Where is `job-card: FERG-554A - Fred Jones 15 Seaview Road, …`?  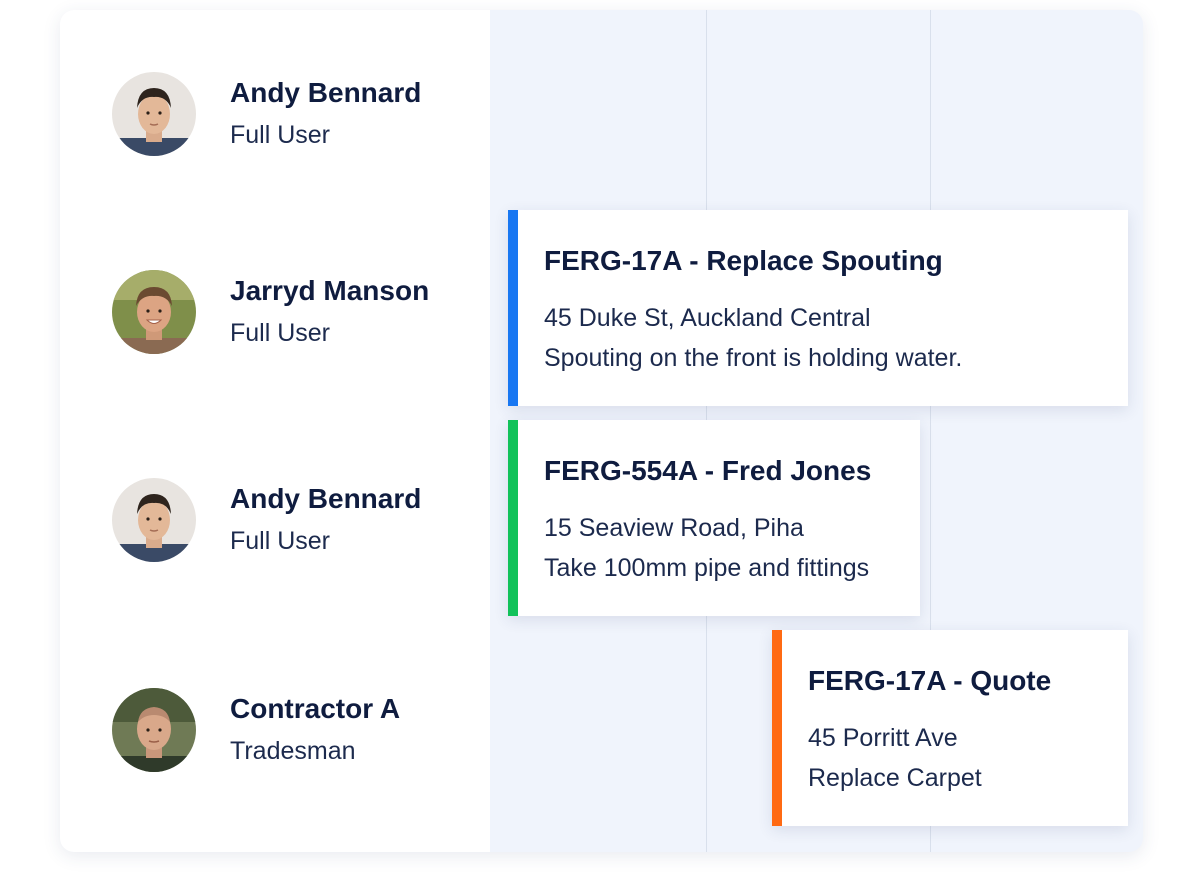
job-card: FERG-554A - Fred Jones 15 Seaview Road, … is located at coordinates (714, 518).